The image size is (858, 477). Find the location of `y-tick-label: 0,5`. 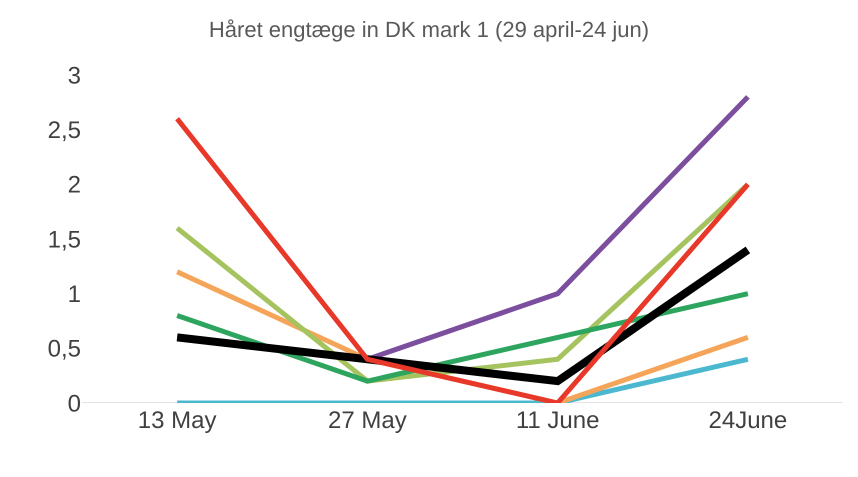

y-tick-label: 0,5 is located at coordinates (64, 349).